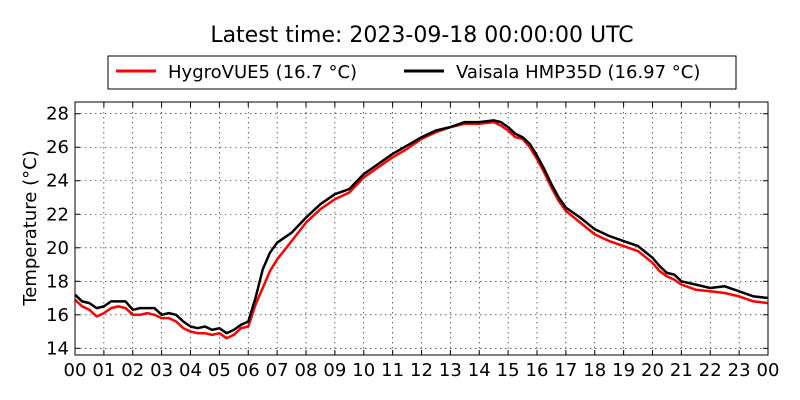 The height and width of the screenshot is (400, 800). Describe the element at coordinates (739, 370) in the screenshot. I see `x-tick-label: 23` at that location.